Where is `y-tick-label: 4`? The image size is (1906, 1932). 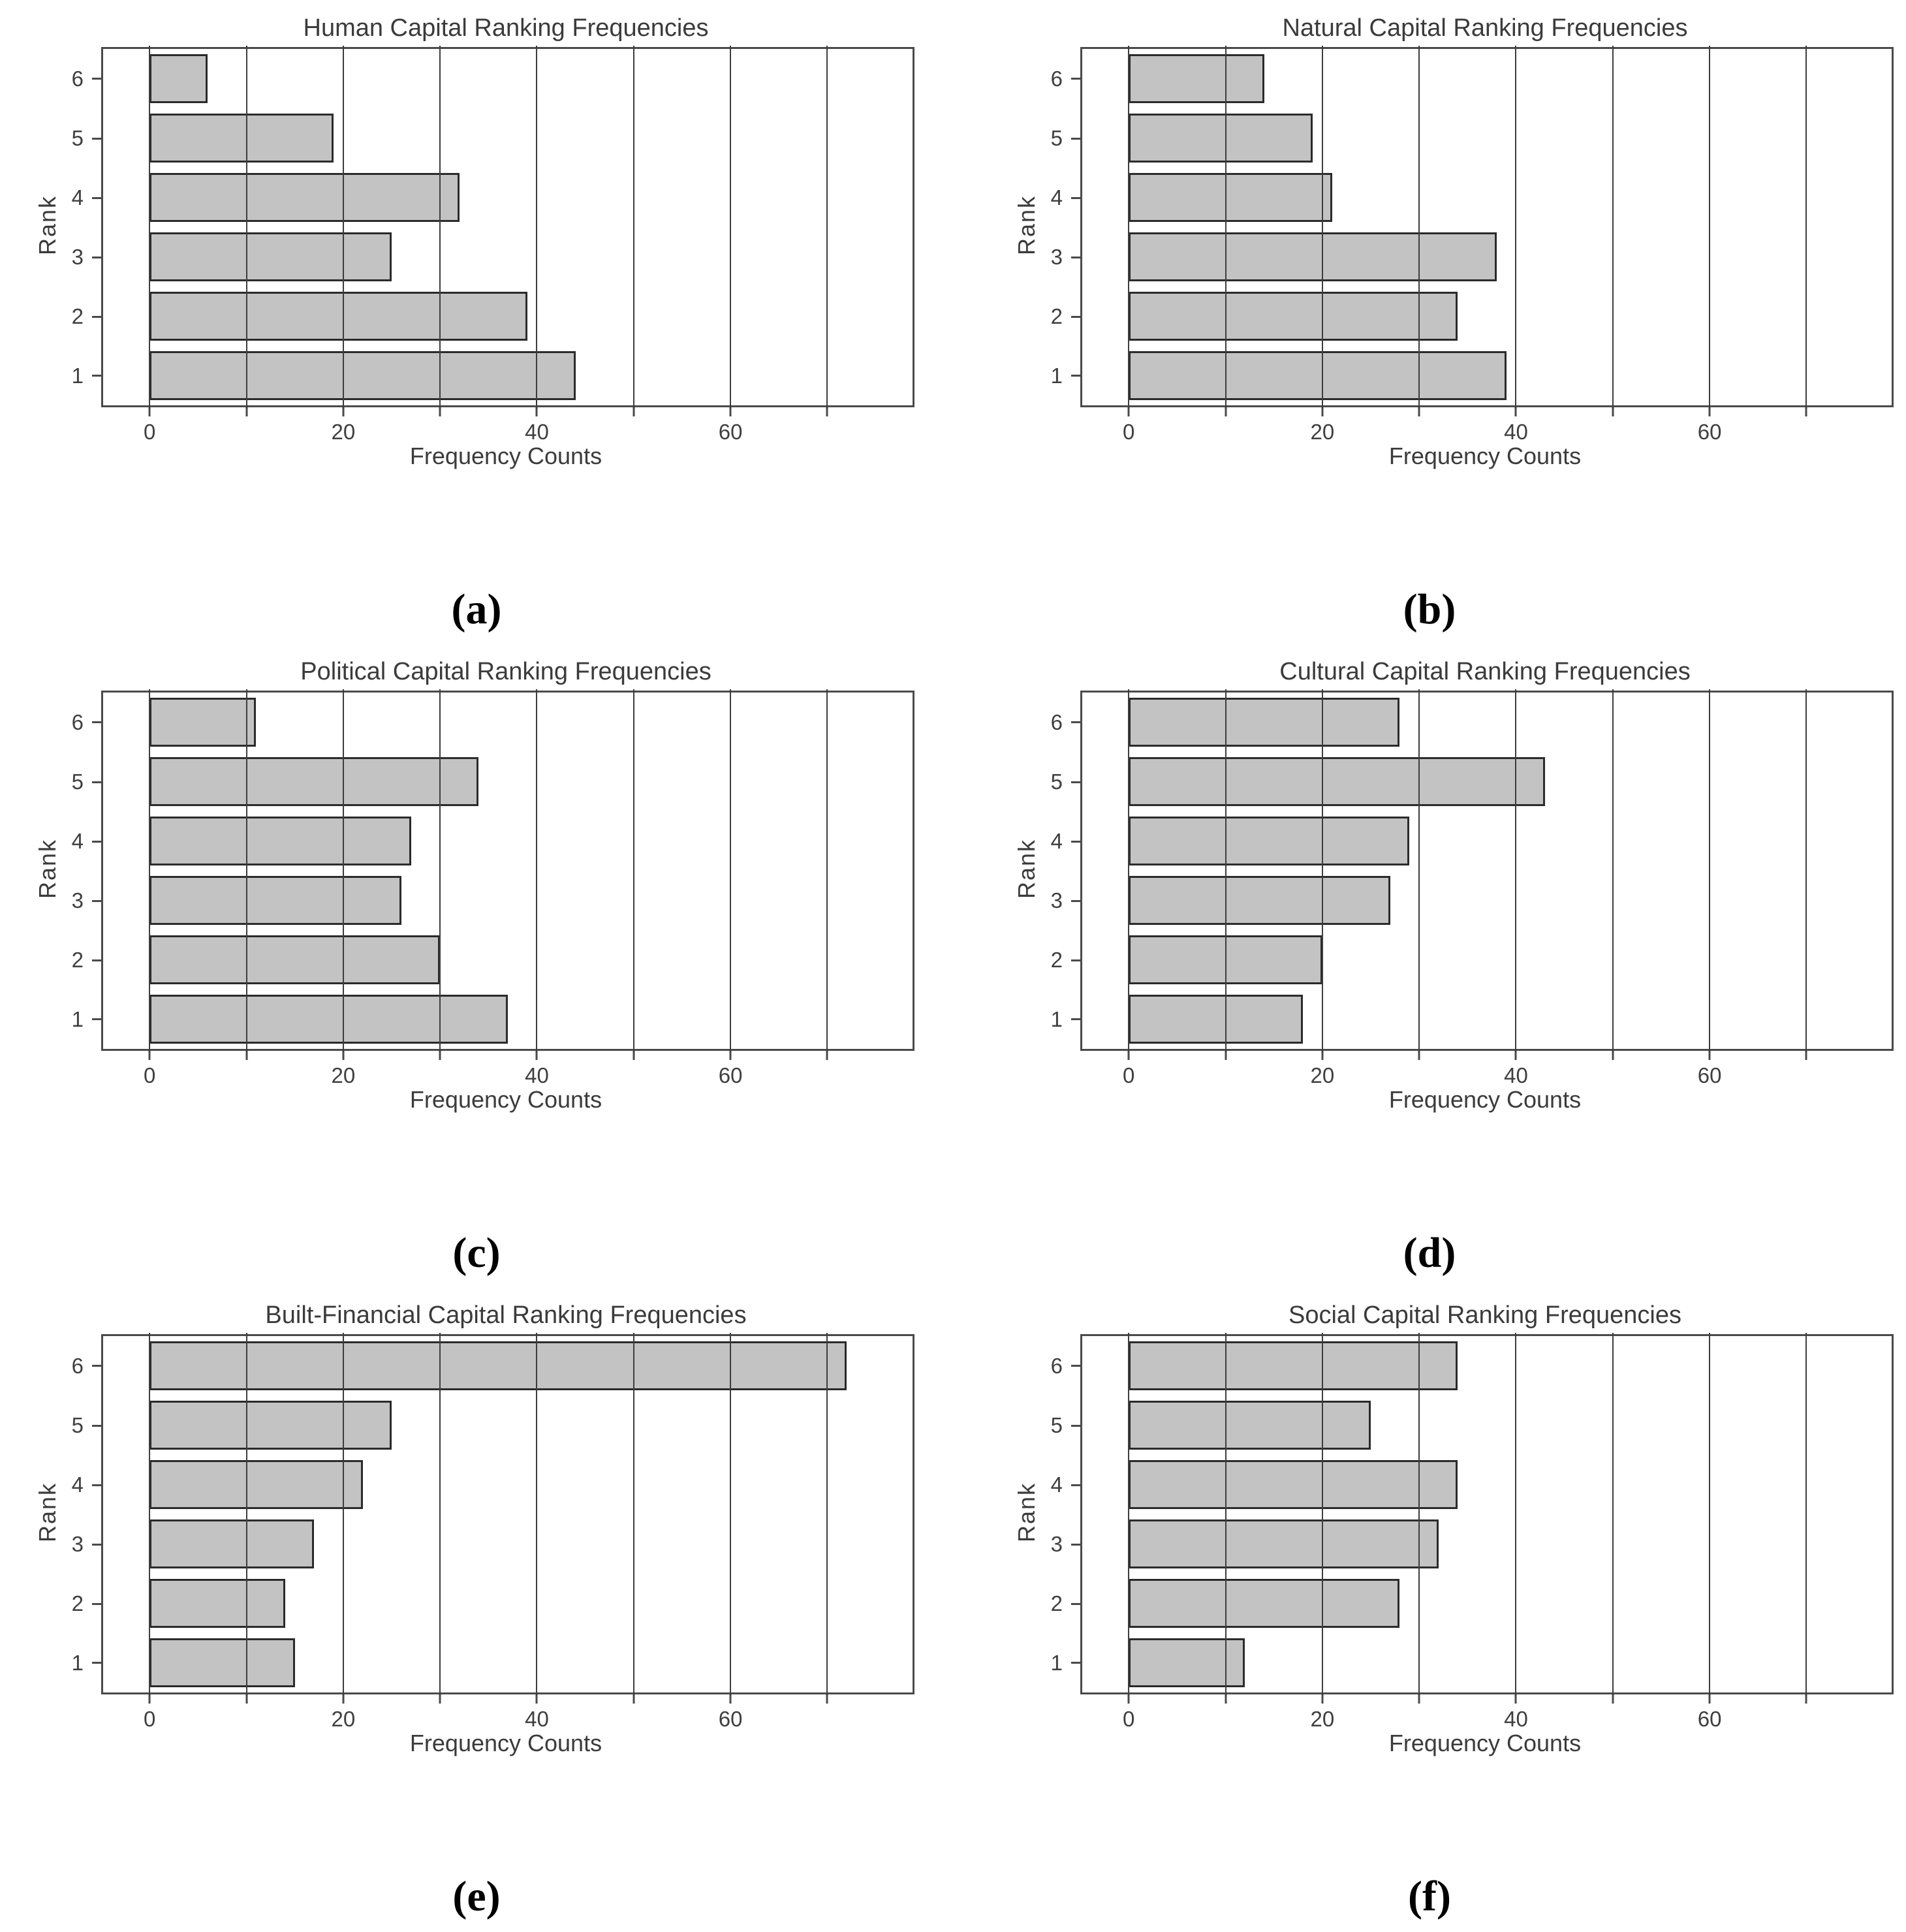
y-tick-label: 4 is located at coordinates (77, 841).